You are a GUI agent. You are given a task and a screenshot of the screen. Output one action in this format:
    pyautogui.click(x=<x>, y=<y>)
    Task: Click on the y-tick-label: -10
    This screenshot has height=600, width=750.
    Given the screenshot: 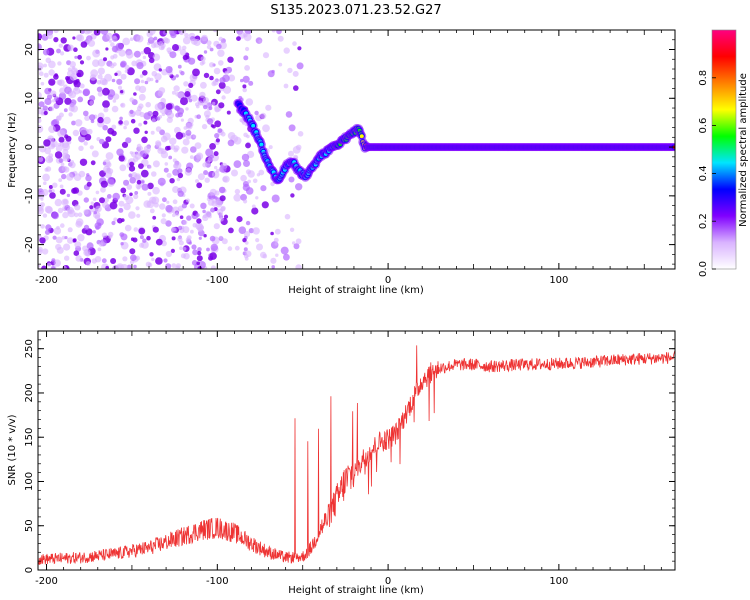 What is the action you would take?
    pyautogui.click(x=29, y=196)
    